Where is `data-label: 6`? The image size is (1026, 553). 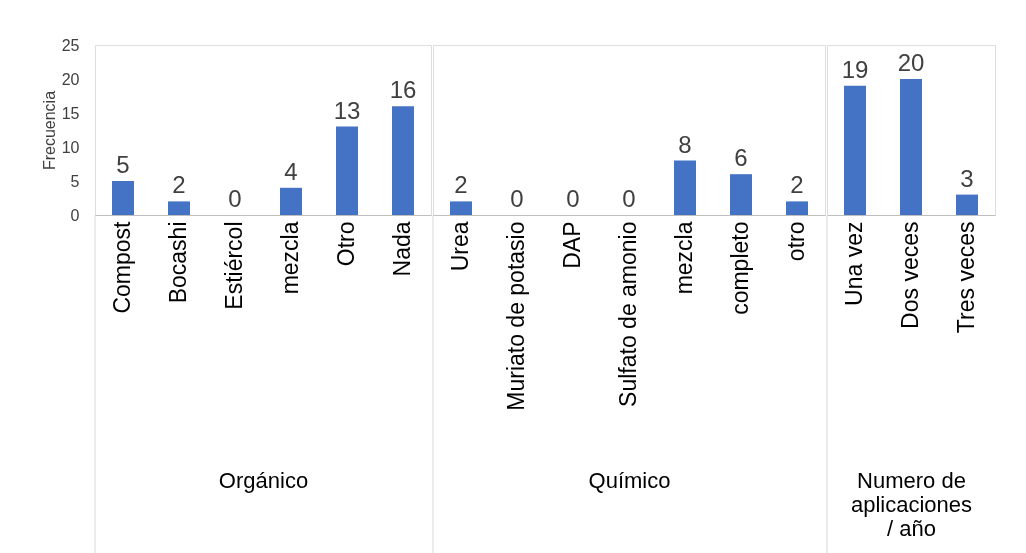 data-label: 6 is located at coordinates (741, 158).